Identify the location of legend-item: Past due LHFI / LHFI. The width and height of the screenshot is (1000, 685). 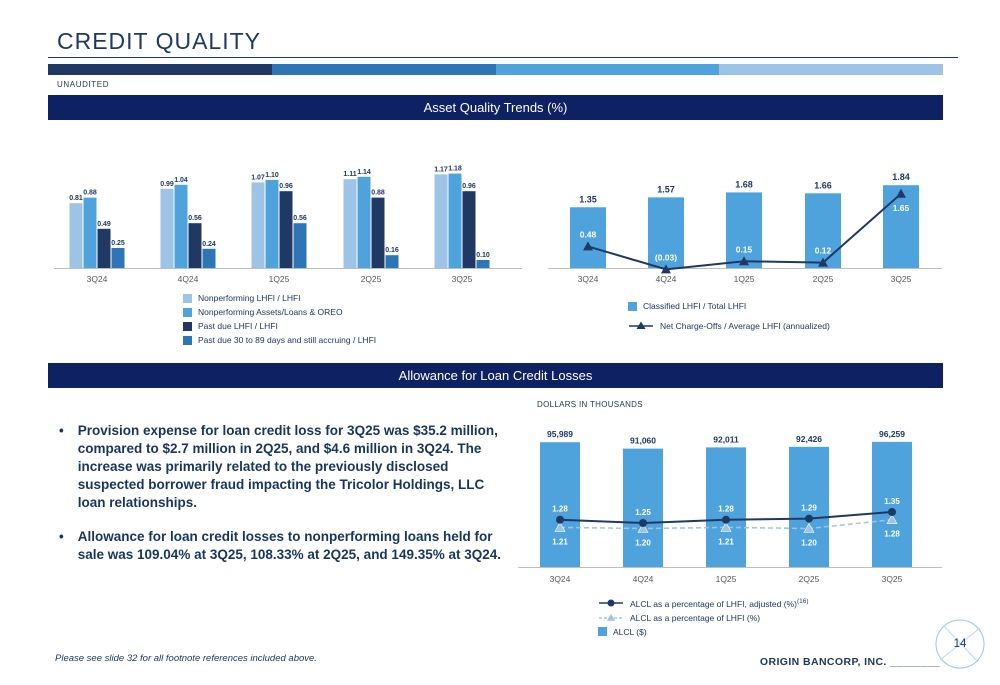
(279, 326).